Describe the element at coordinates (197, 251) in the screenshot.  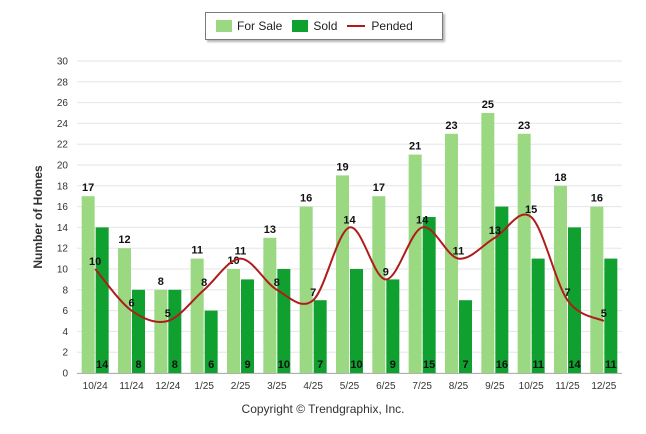
I see `data-label-for-sale: 11` at that location.